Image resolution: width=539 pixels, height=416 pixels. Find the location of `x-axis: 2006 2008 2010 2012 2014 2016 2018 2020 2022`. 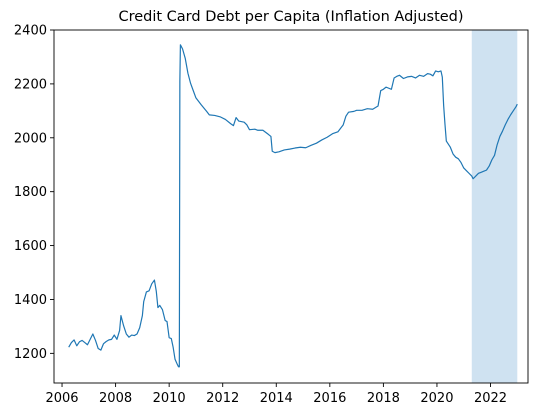

x-axis: 2006 2008 2010 2012 2014 2016 2018 2020 2022 is located at coordinates (276, 394).